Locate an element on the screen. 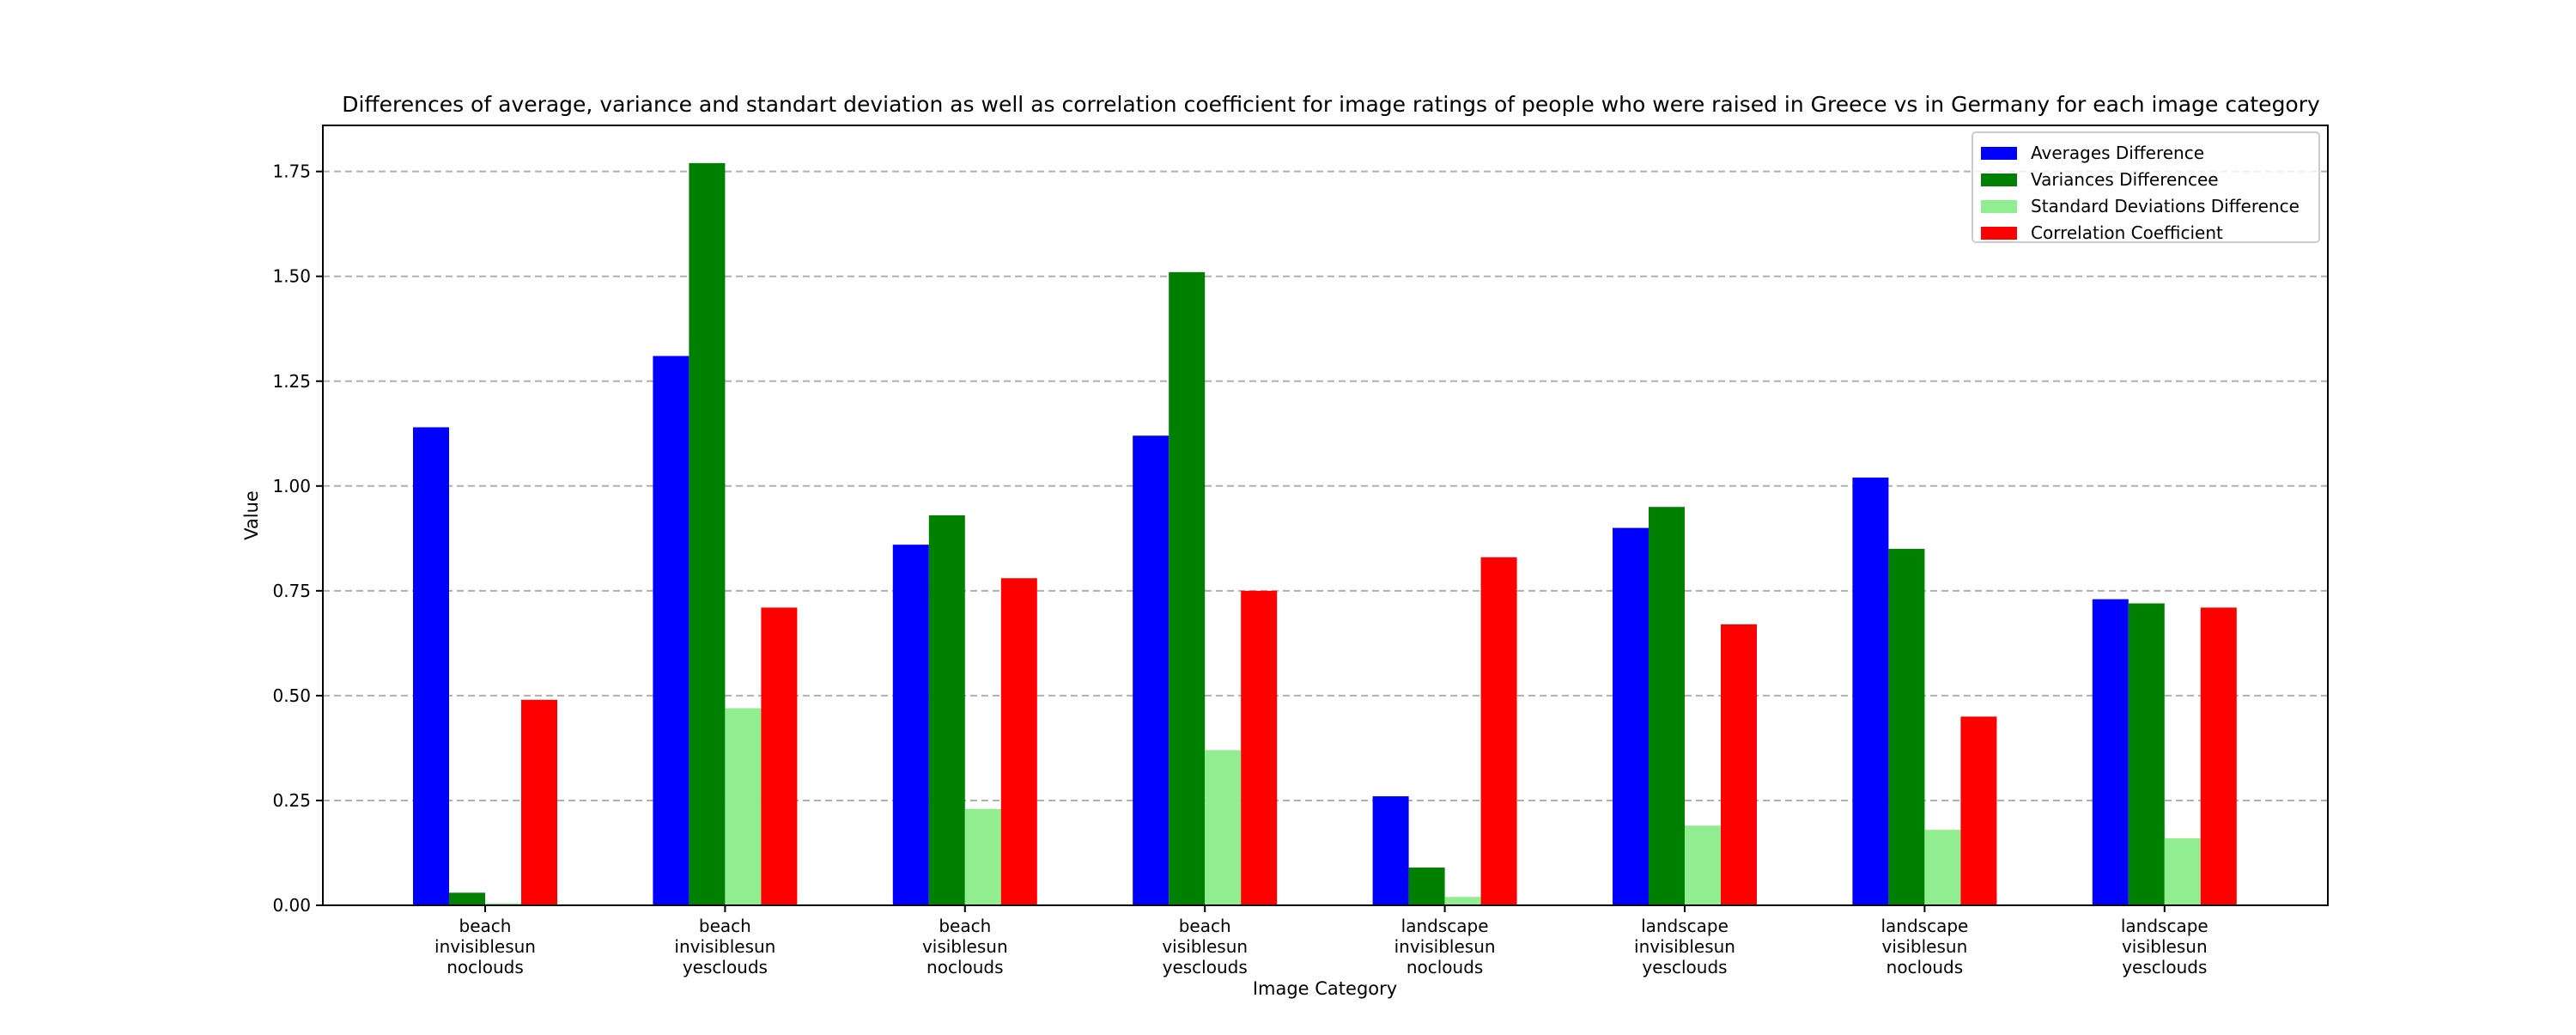 The width and height of the screenshot is (2576, 1035). y-axis-label: Value is located at coordinates (251, 515).